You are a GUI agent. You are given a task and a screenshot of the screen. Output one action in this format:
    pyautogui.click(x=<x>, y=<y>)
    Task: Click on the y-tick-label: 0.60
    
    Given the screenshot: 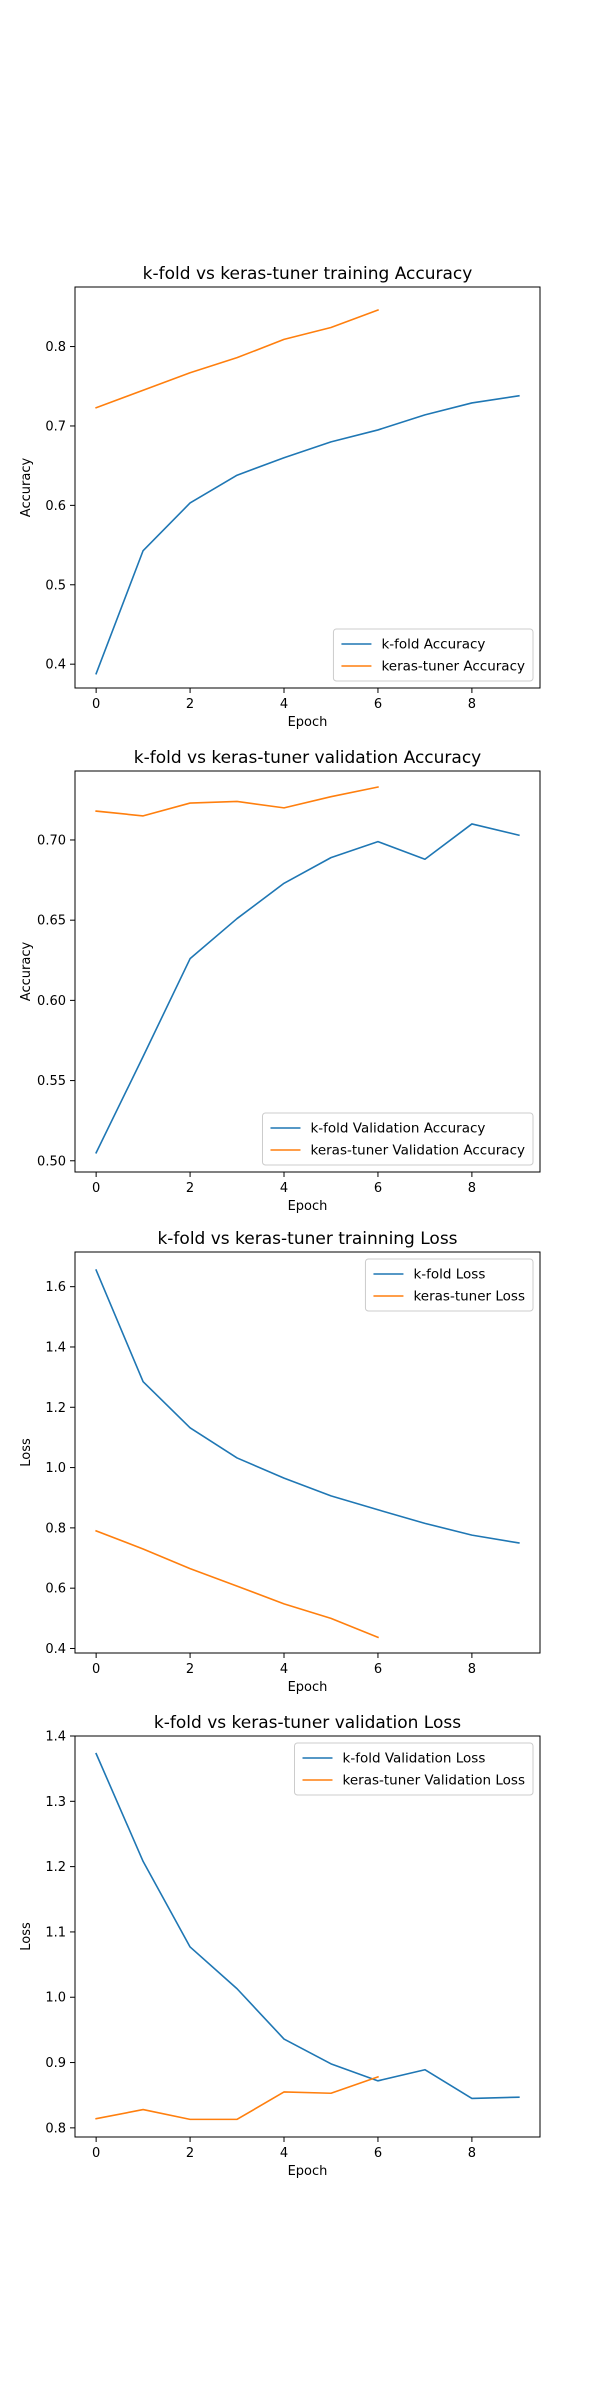 What is the action you would take?
    pyautogui.click(x=51, y=1001)
    